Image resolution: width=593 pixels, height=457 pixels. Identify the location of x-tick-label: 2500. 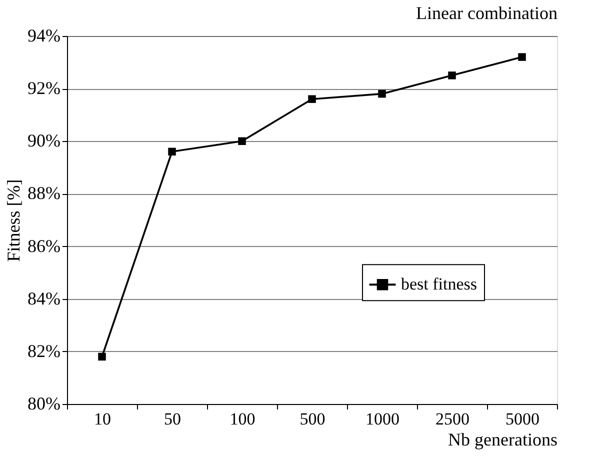
(453, 419).